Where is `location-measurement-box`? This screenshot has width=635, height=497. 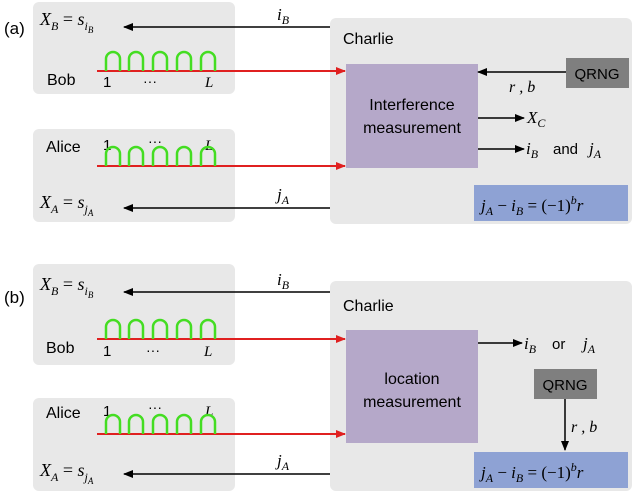 location-measurement-box is located at coordinates (412, 386).